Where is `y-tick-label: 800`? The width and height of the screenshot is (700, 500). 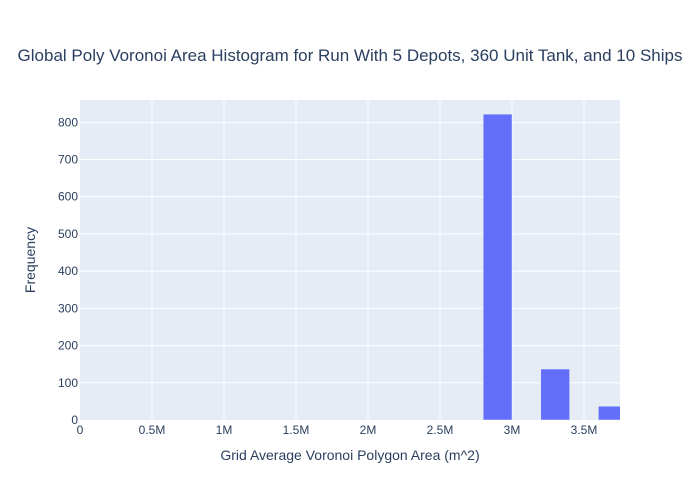
y-tick-label: 800 is located at coordinates (68, 122).